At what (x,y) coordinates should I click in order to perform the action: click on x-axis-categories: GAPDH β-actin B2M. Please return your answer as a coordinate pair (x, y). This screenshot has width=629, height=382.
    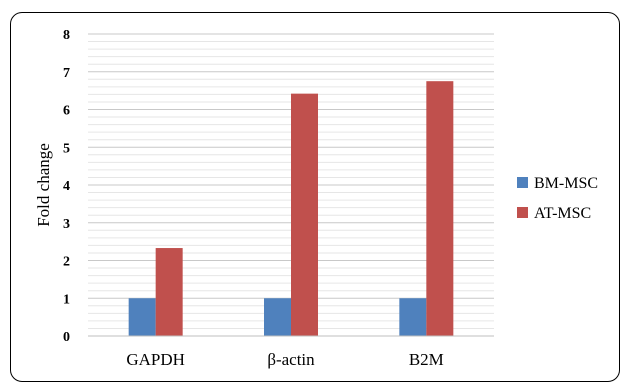
    Looking at the image, I should click on (284, 359).